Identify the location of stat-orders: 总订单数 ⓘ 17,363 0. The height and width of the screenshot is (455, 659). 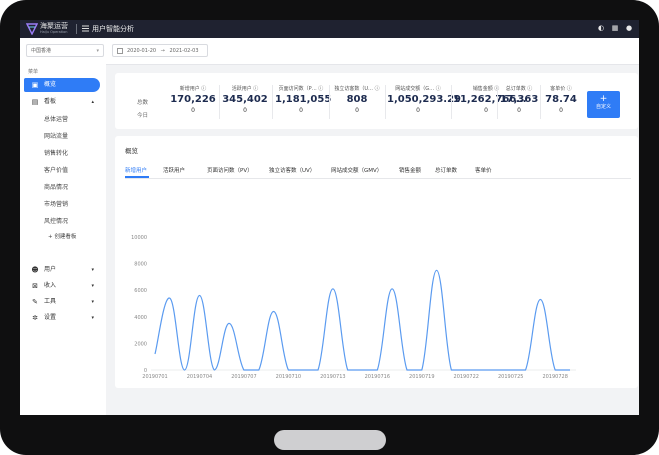
(519, 99).